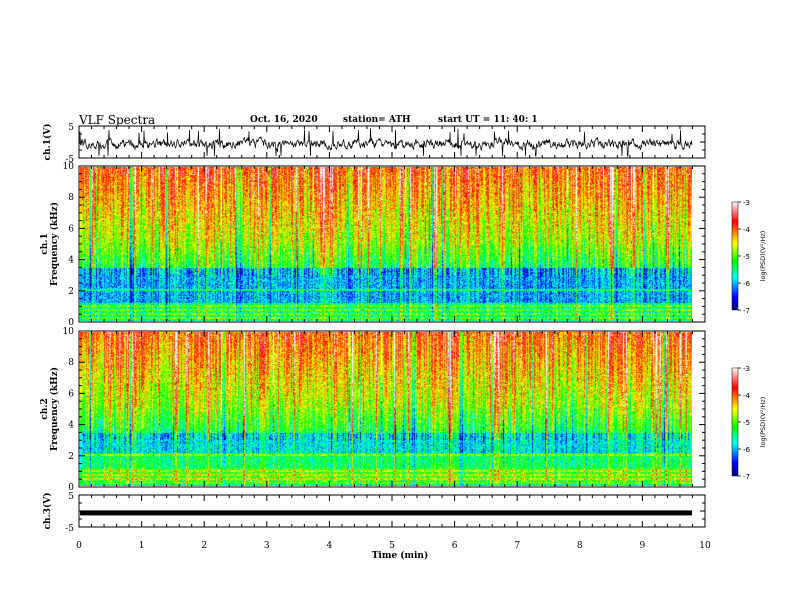 The width and height of the screenshot is (792, 612). What do you see at coordinates (705, 546) in the screenshot?
I see `x-tick-label: 10` at bounding box center [705, 546].